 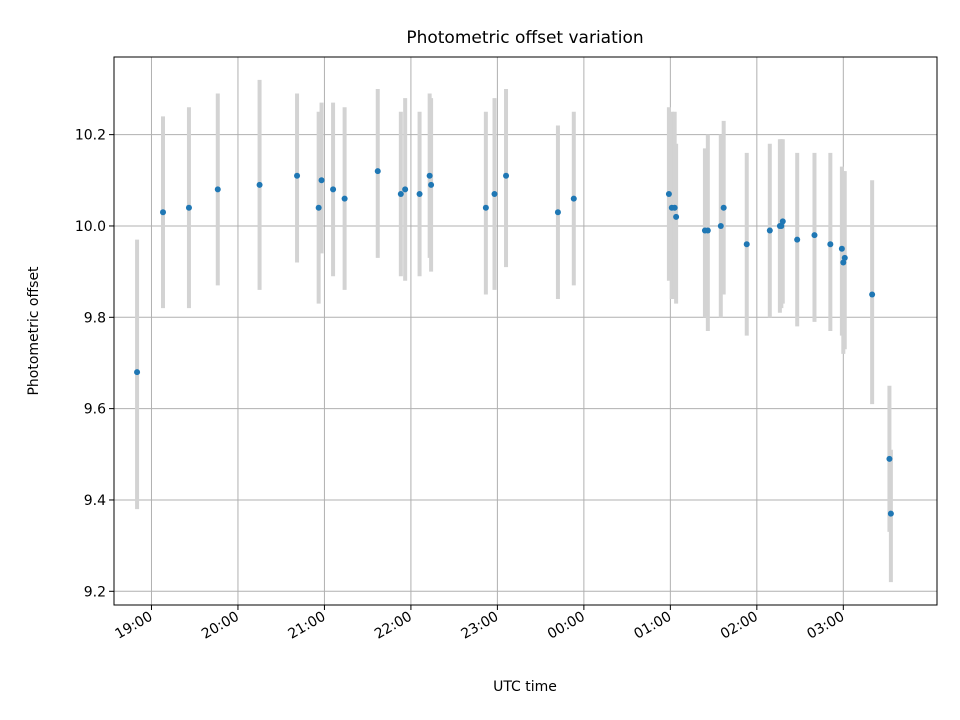 What do you see at coordinates (94, 364) in the screenshot?
I see `y-axis-ticks: 9.2 9.4 9.6 9.8 10.0 10.2` at bounding box center [94, 364].